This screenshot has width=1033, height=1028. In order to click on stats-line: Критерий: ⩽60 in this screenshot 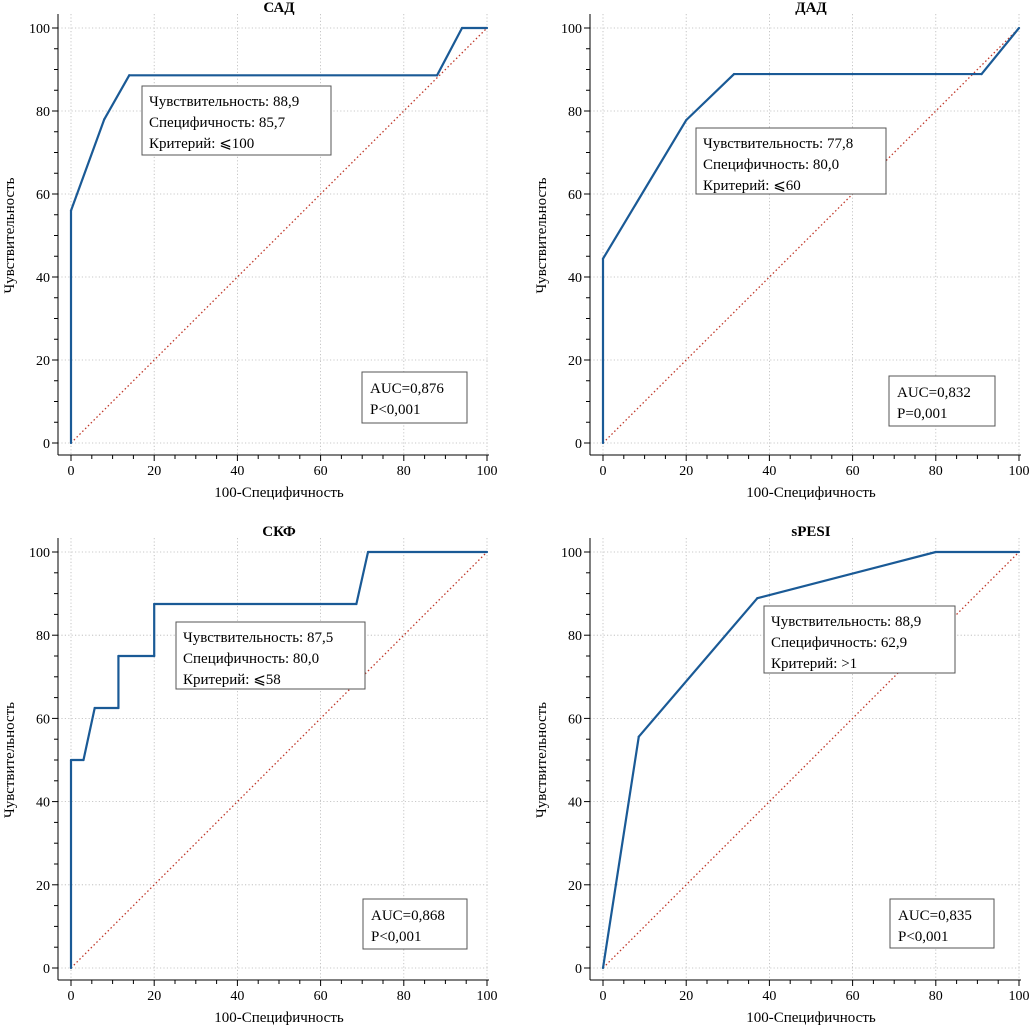, I will do `click(752, 186)`.